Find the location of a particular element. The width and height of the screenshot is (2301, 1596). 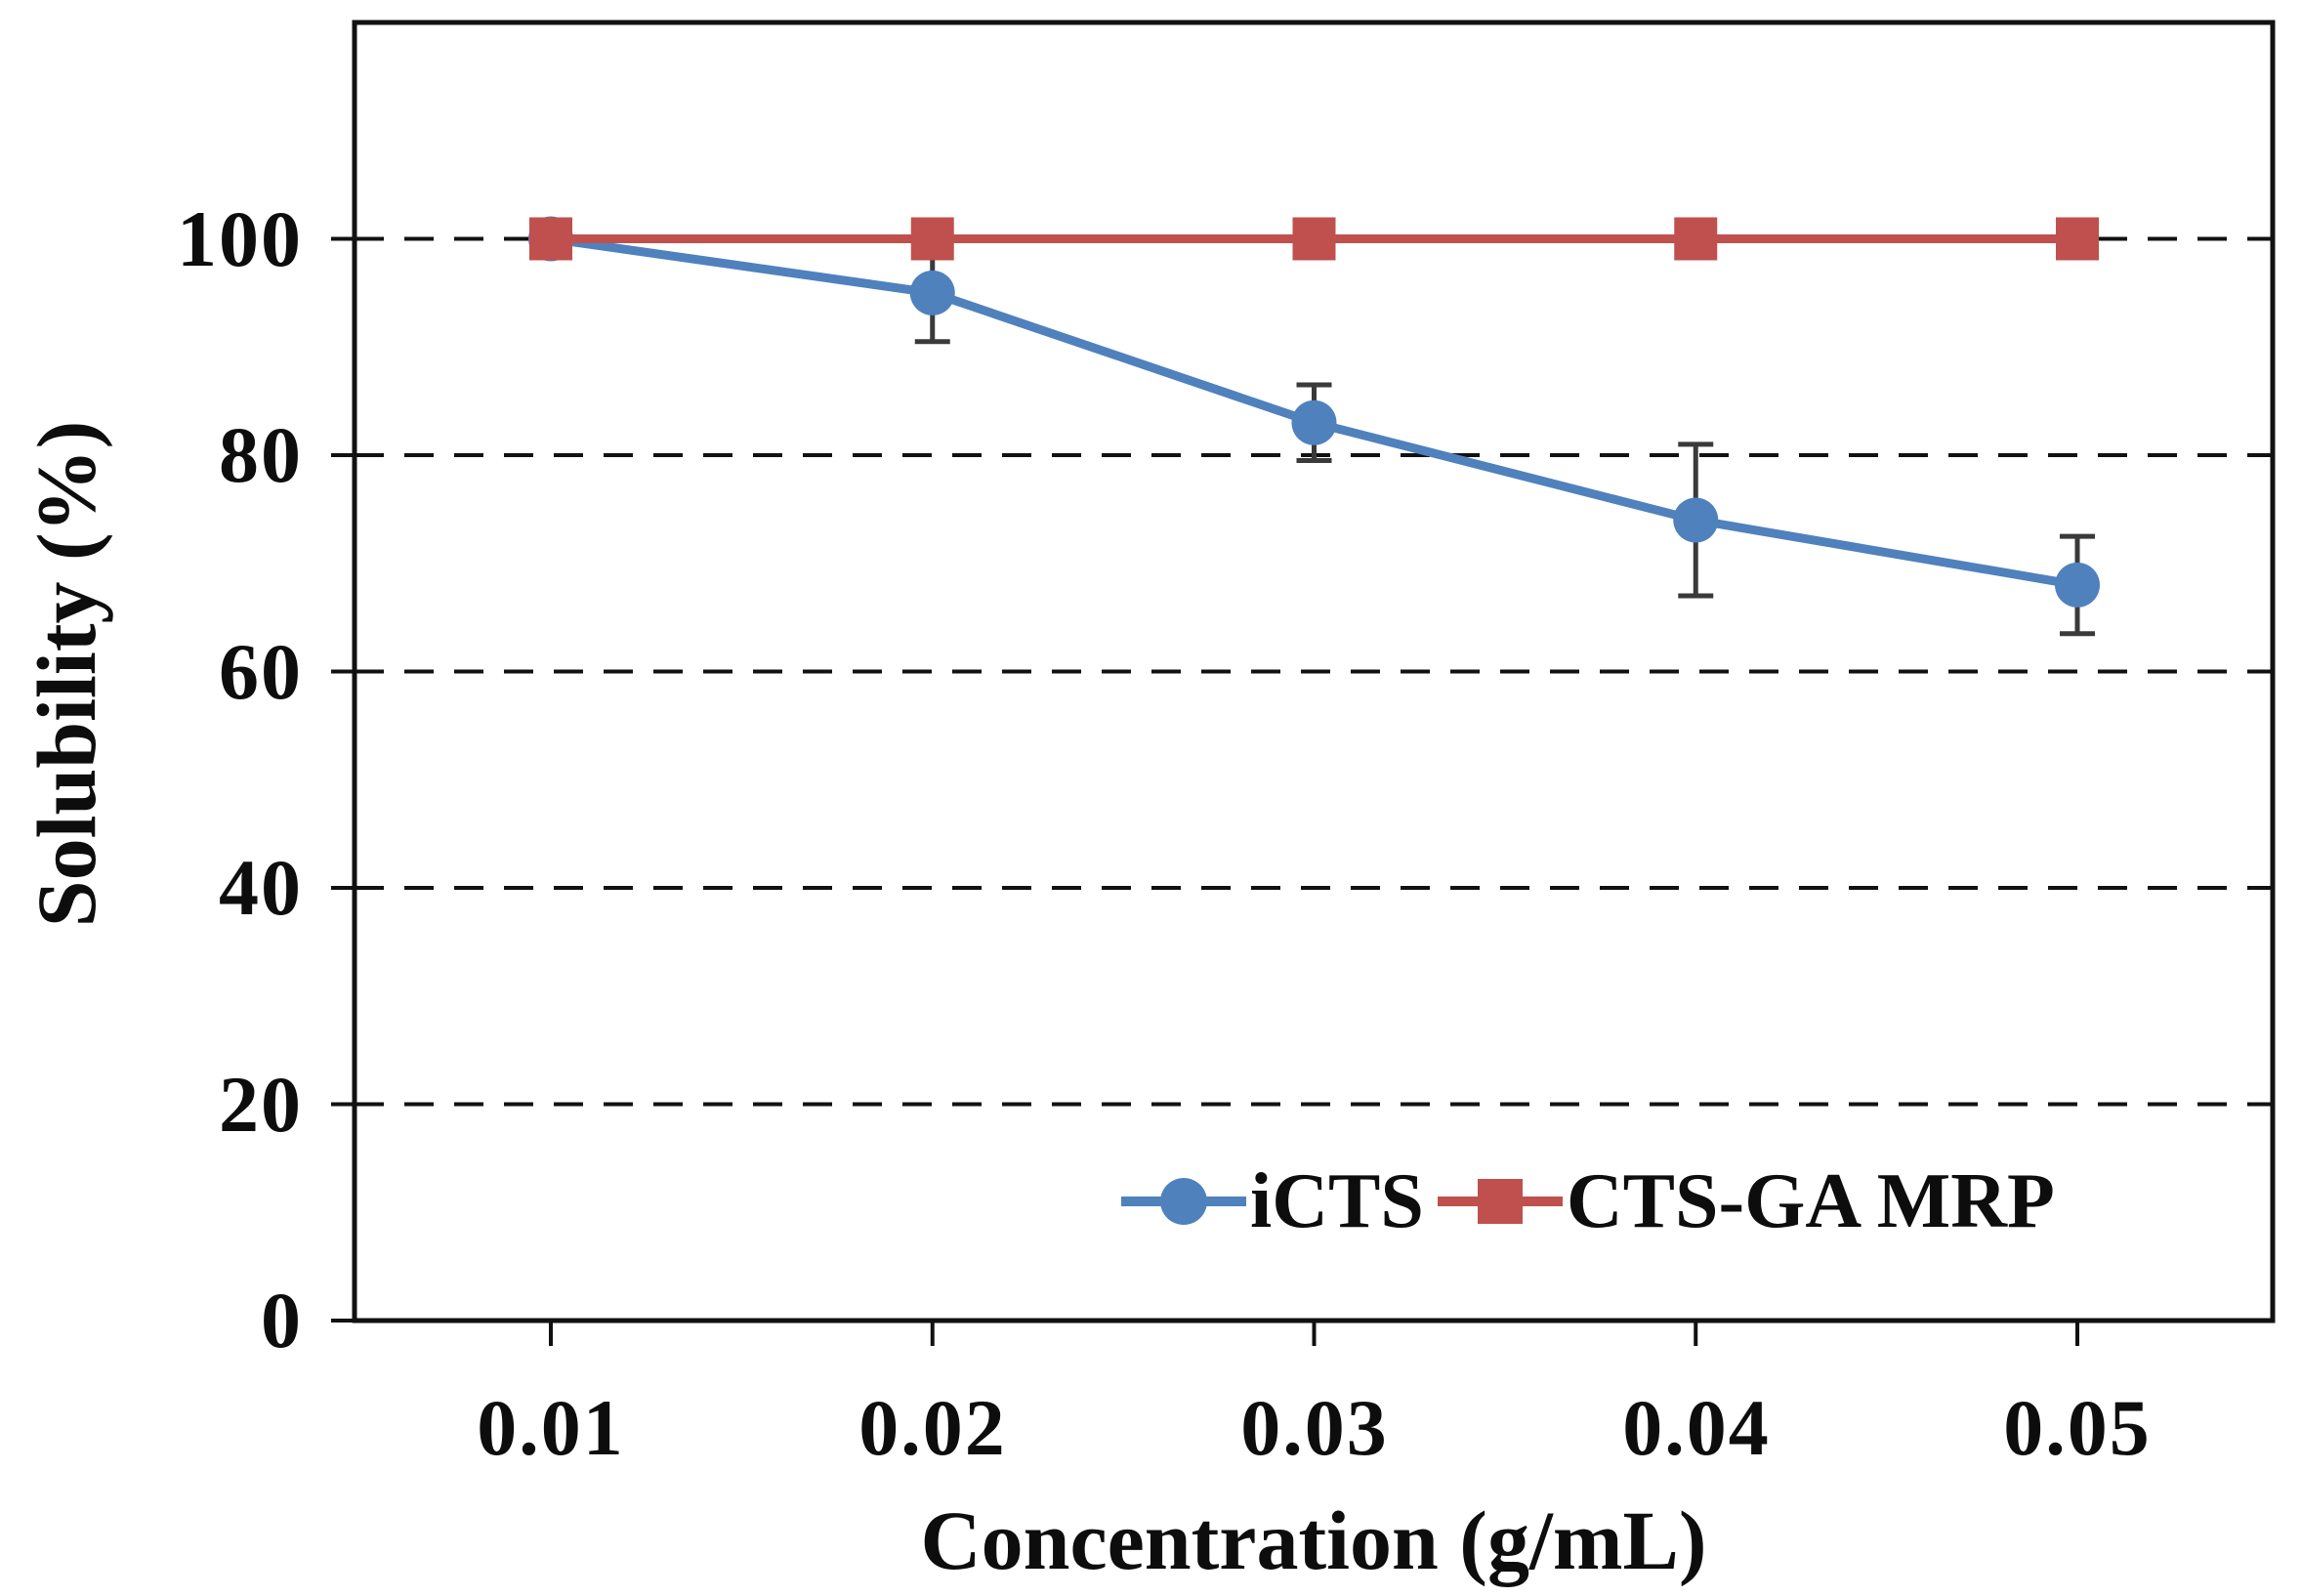

y-tick-label: 20 is located at coordinates (261, 1104).